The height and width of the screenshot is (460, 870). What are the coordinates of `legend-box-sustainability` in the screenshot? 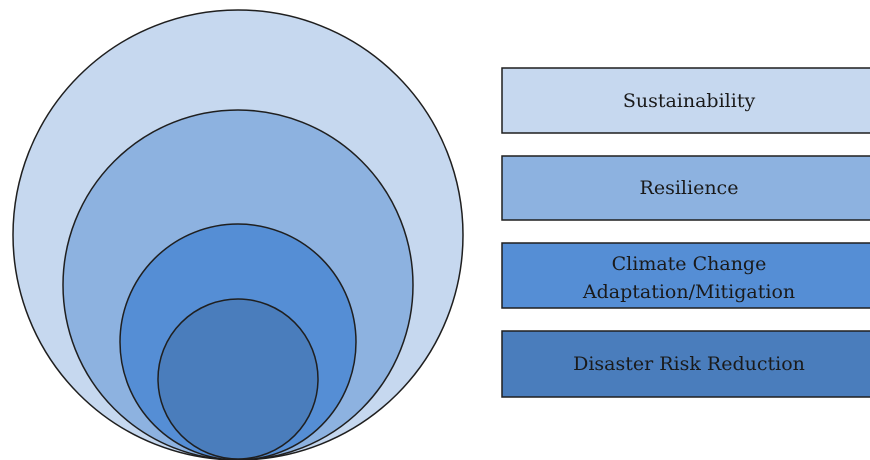 It's located at (685, 100).